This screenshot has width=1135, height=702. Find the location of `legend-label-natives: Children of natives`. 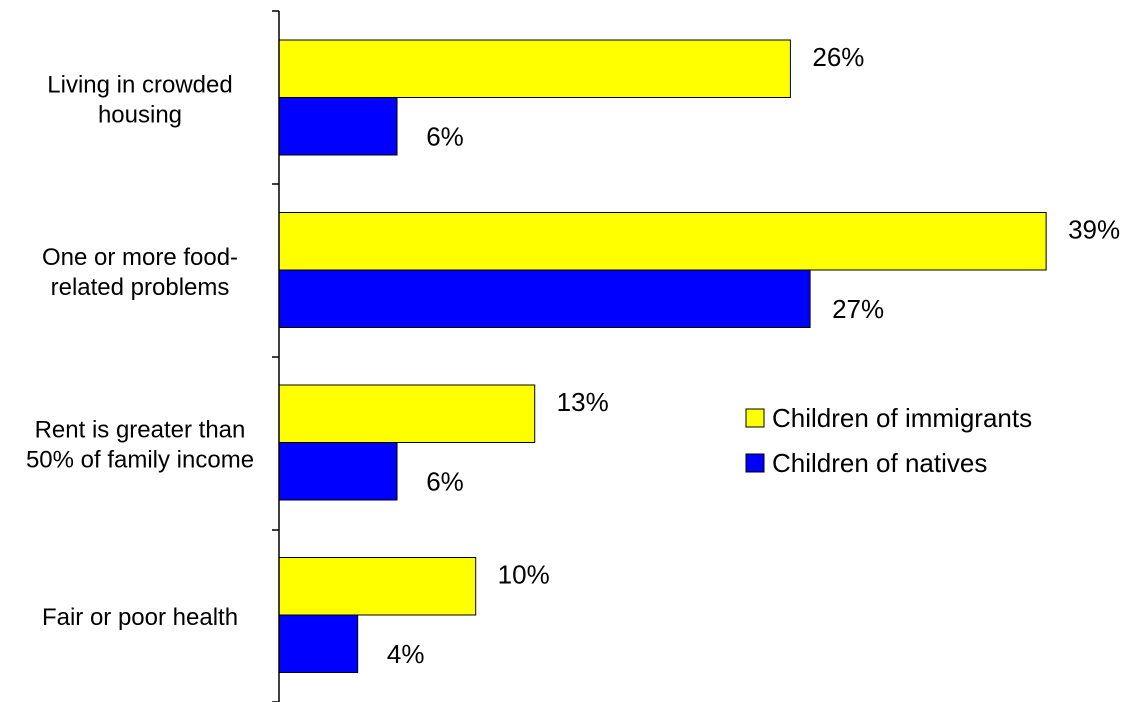

legend-label-natives: Children of natives is located at coordinates (879, 463).